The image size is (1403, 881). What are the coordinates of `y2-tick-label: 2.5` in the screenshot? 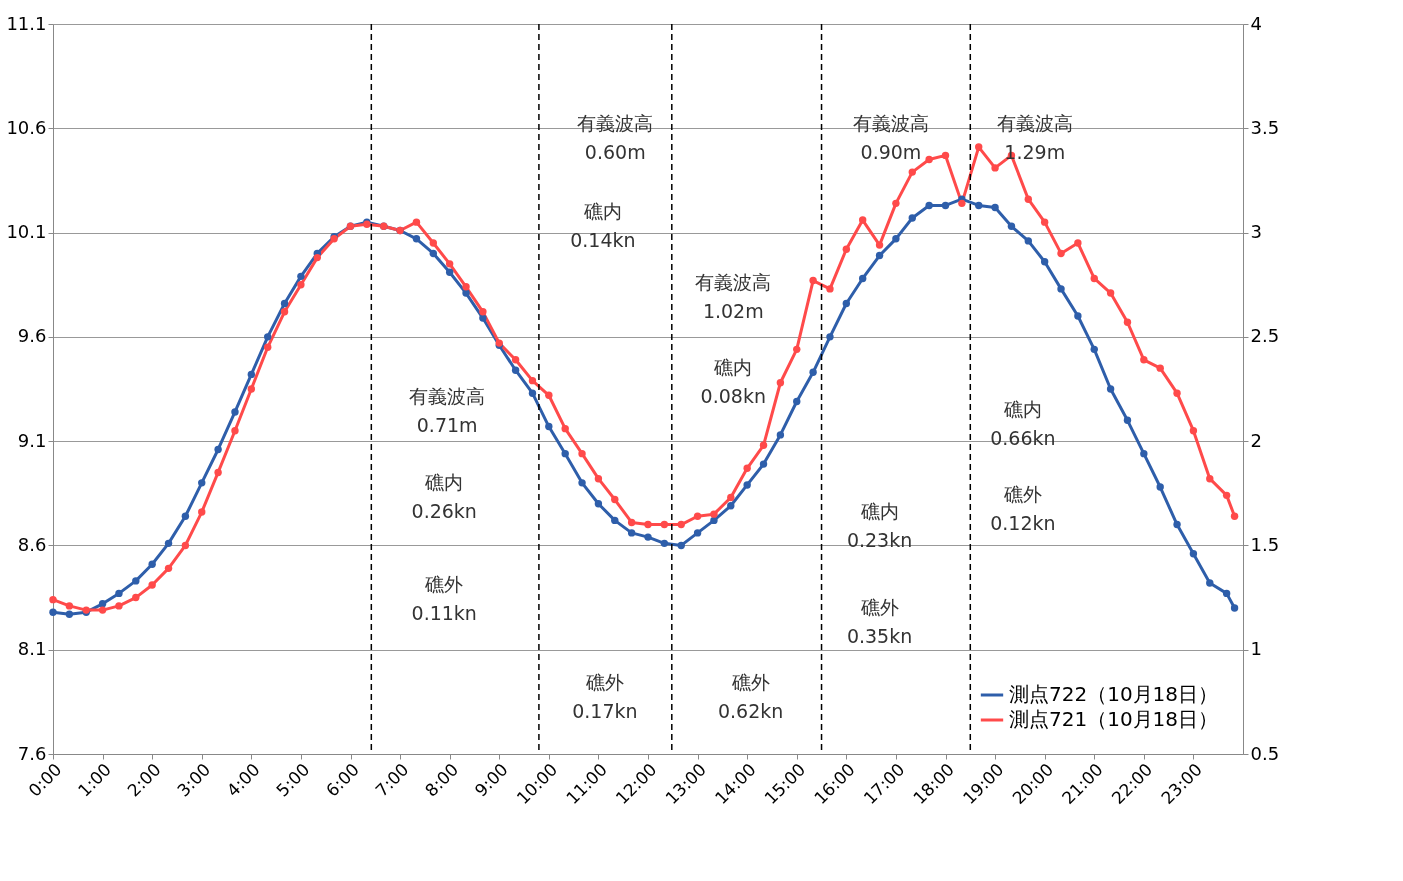 It's located at (1265, 336).